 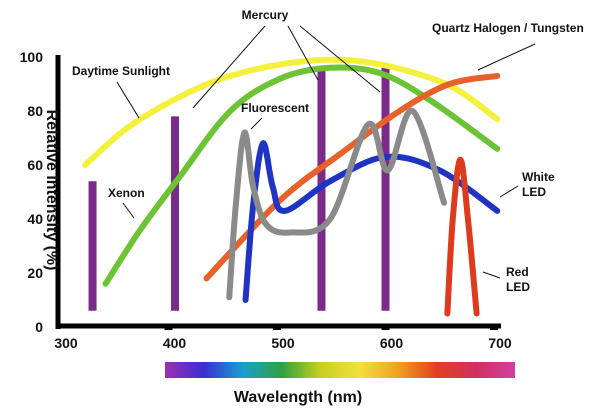 What do you see at coordinates (35, 273) in the screenshot?
I see `y-tick-label: 20` at bounding box center [35, 273].